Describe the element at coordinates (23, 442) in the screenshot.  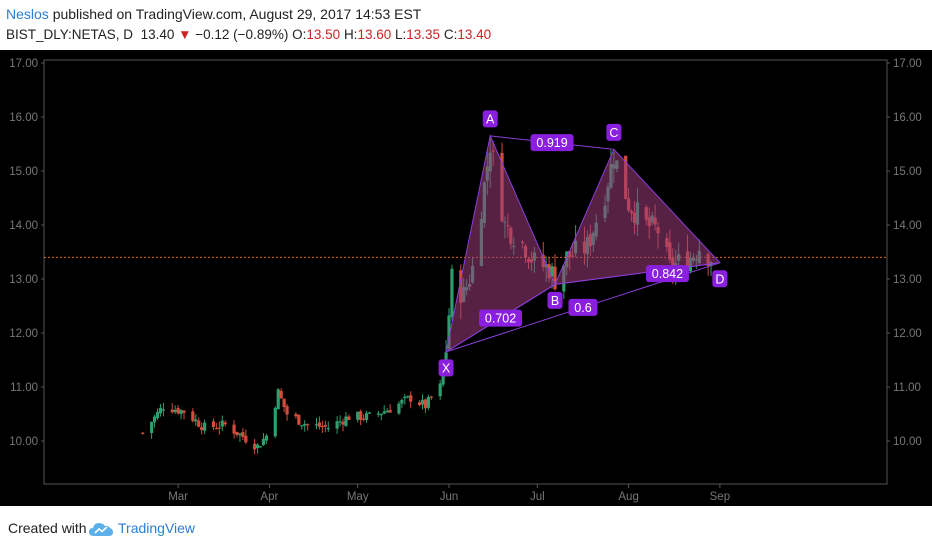
I see `y-tick-label-left: 10.00` at that location.